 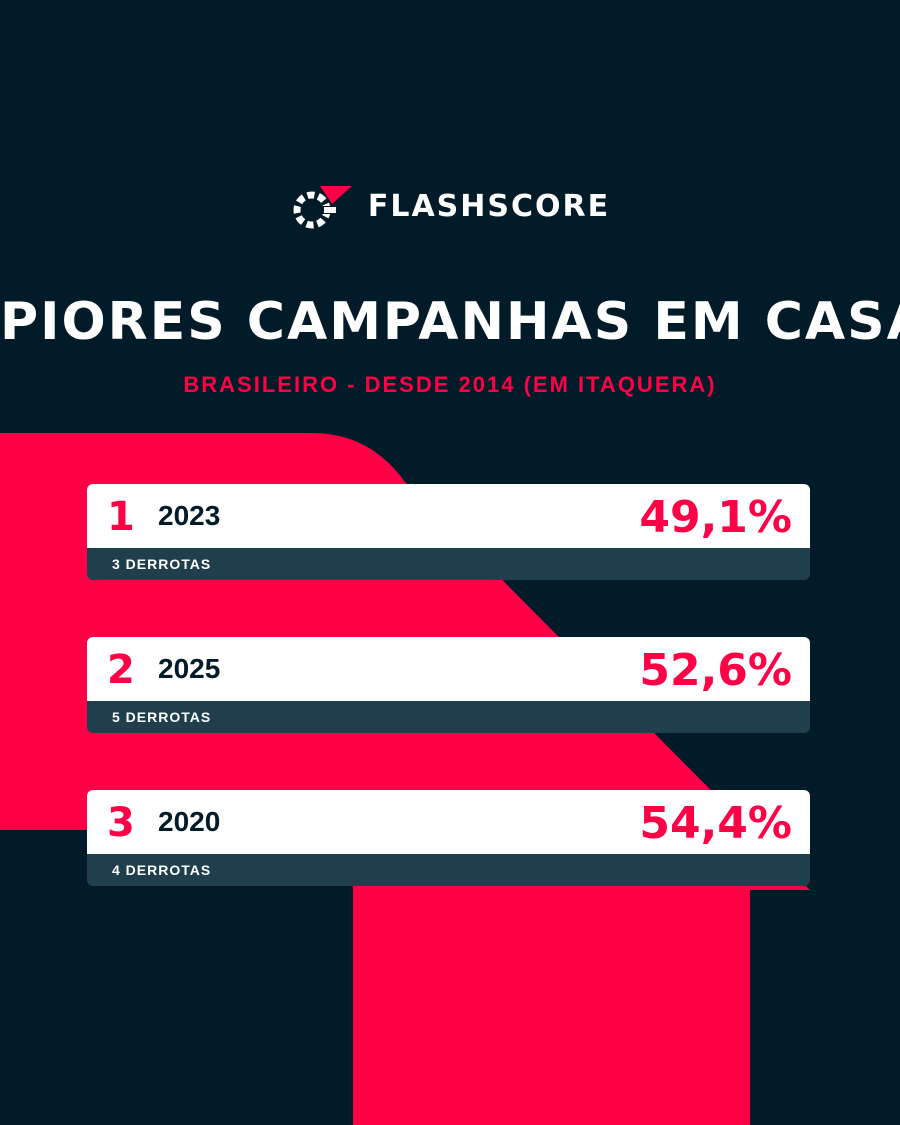 What do you see at coordinates (715, 823) in the screenshot?
I see `performance-percentage: 54,4%` at bounding box center [715, 823].